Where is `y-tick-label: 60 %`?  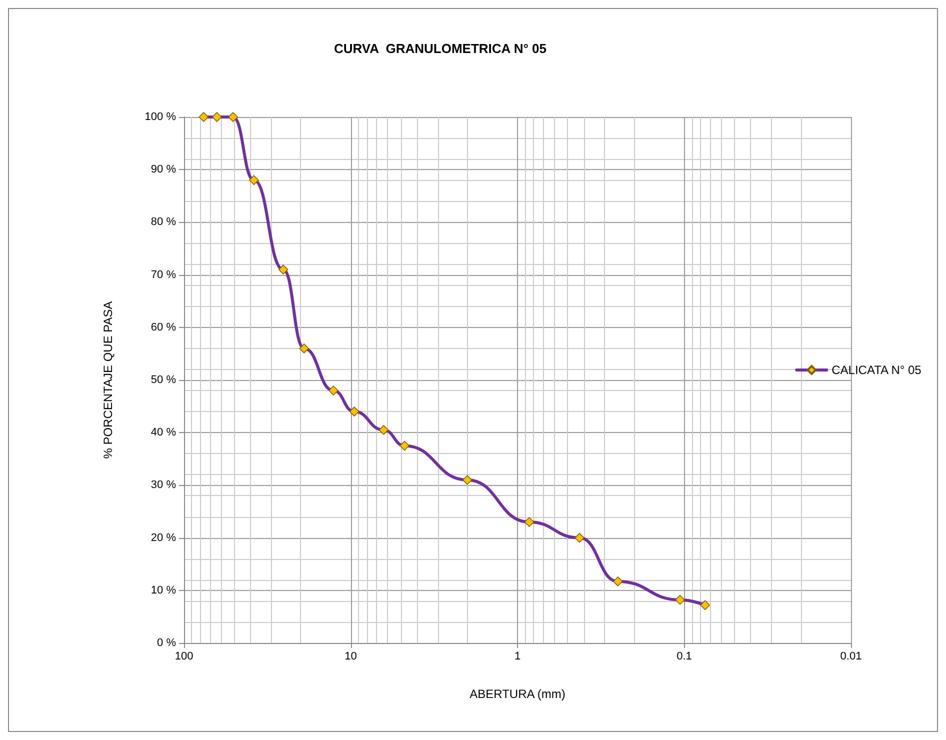
y-tick-label: 60 % is located at coordinates (163, 327).